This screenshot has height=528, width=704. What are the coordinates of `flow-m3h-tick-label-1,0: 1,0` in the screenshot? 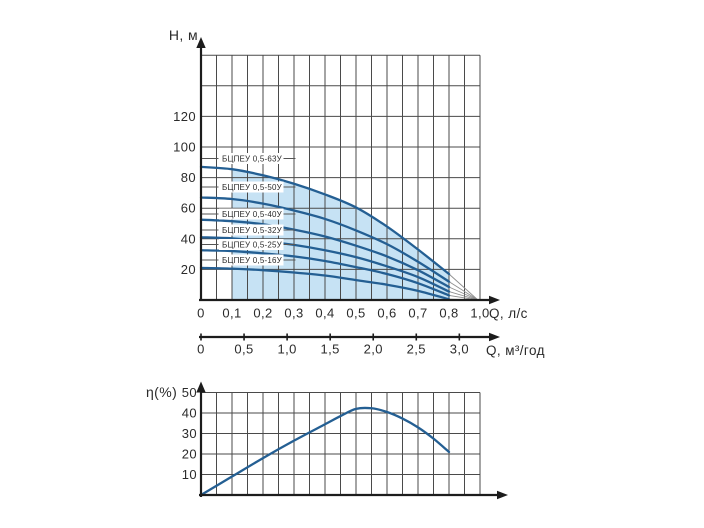 It's located at (286, 349).